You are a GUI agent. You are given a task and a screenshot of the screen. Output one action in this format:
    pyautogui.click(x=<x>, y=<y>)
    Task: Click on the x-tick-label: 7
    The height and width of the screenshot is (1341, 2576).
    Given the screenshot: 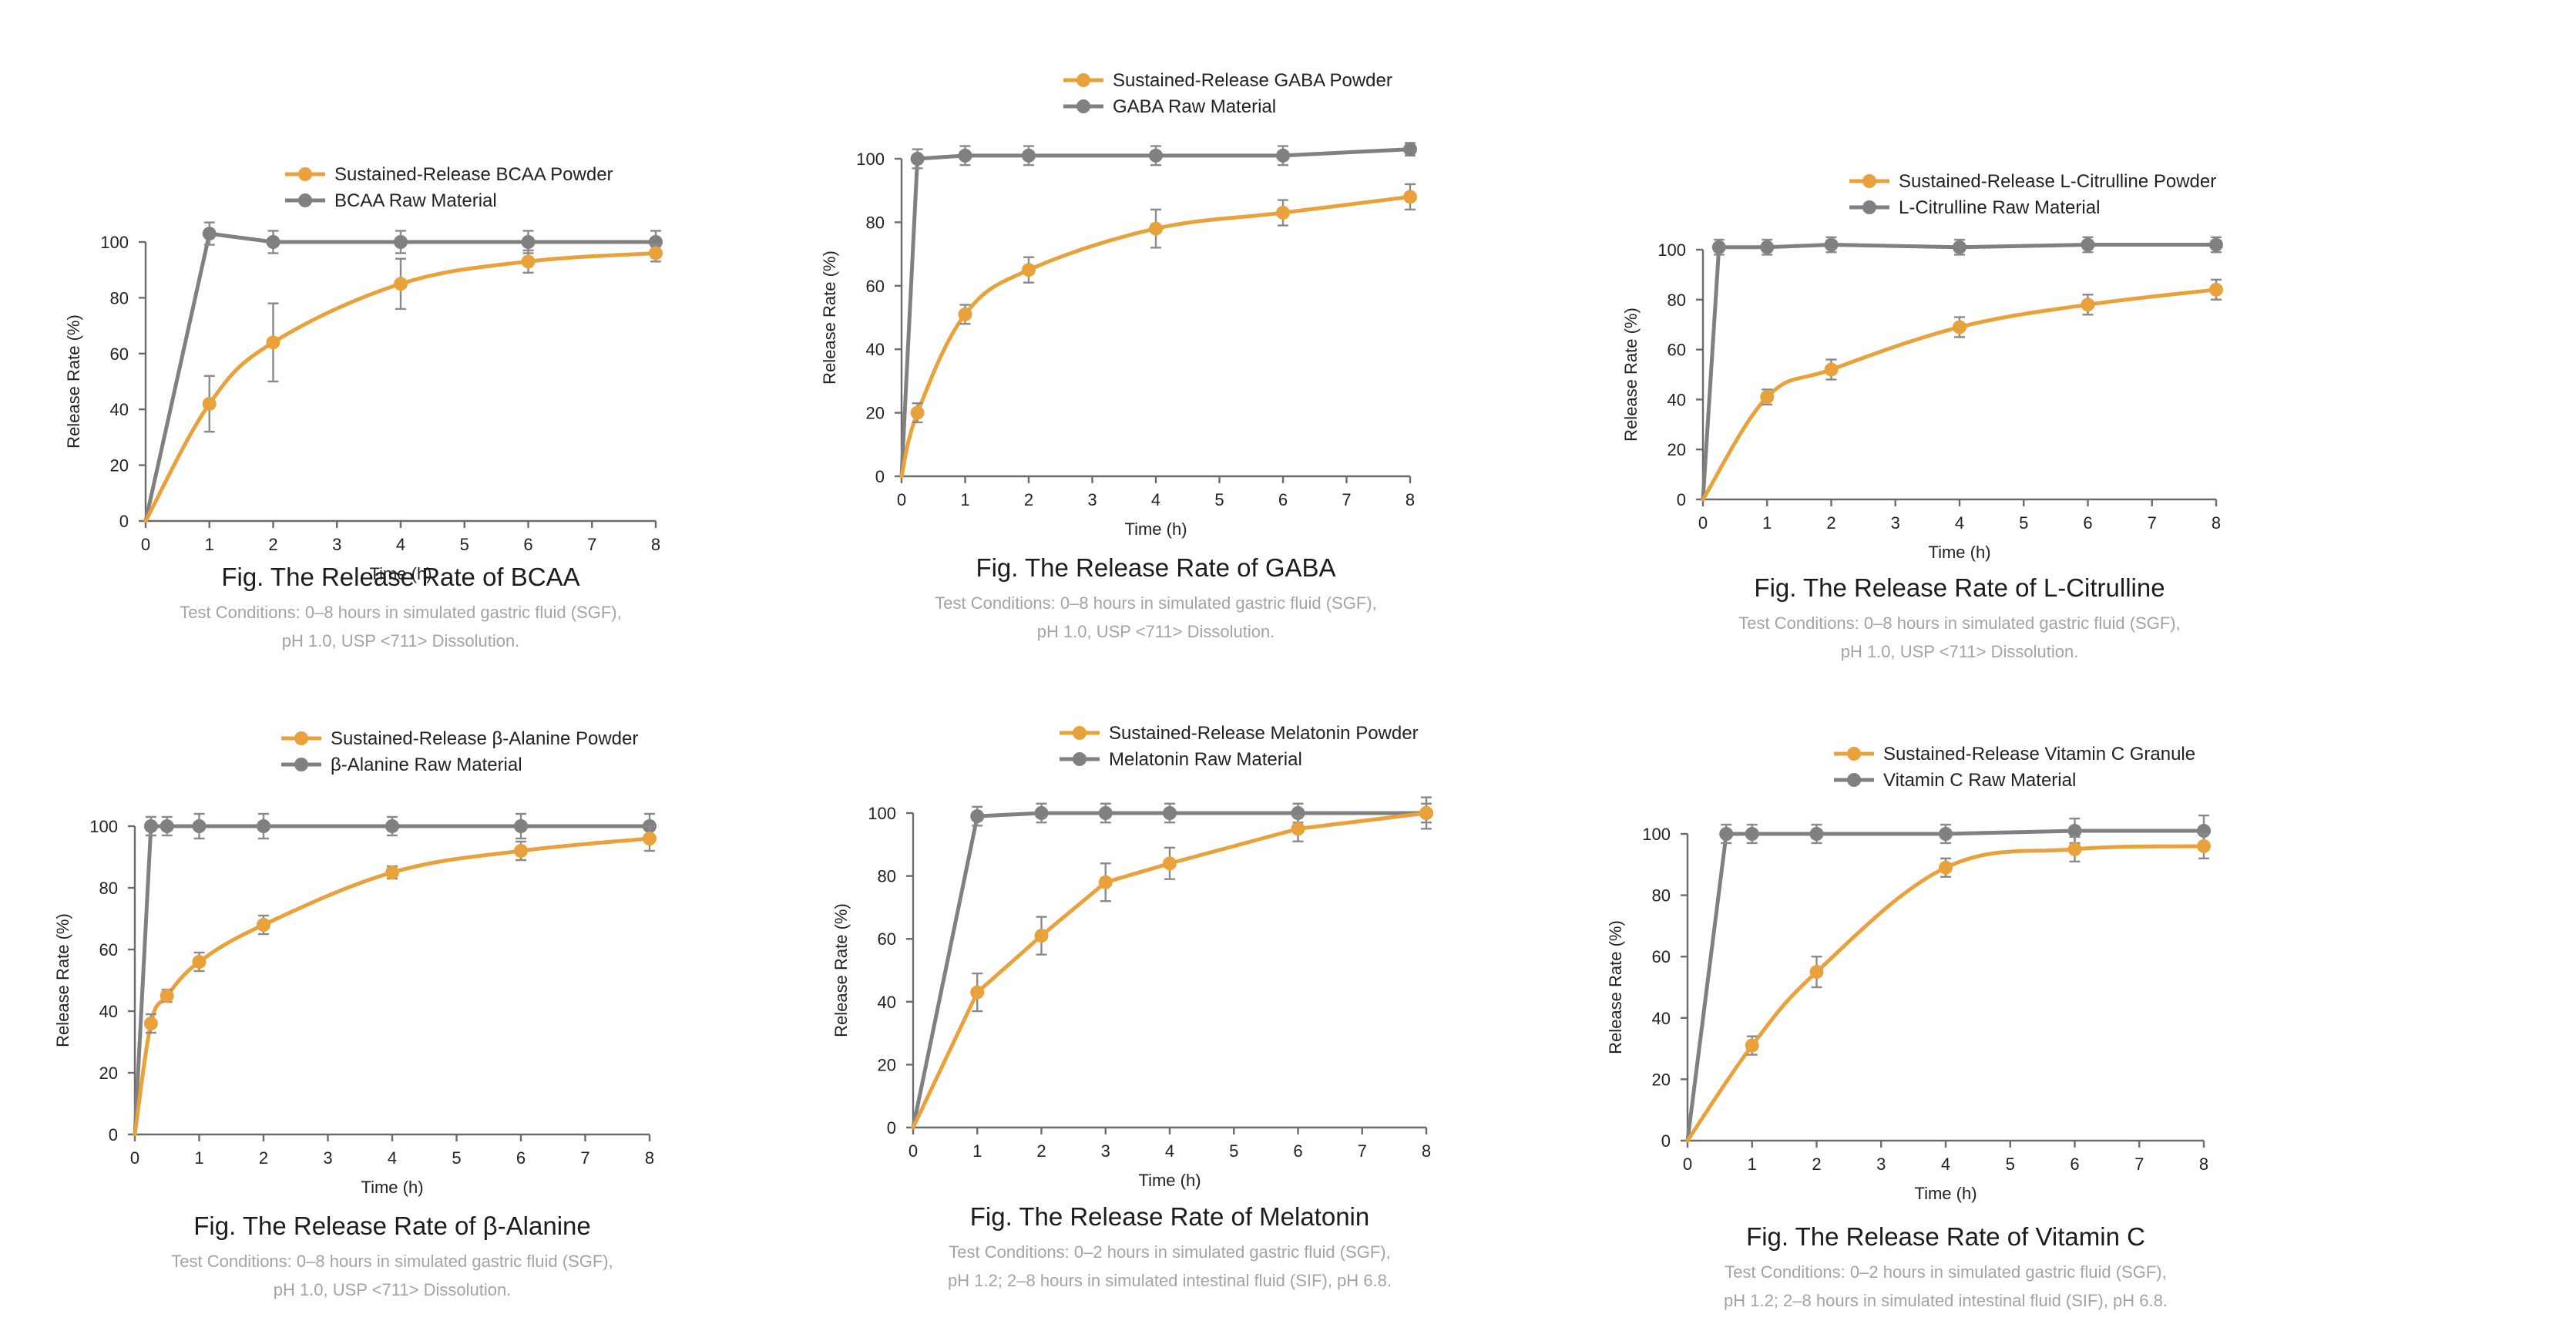 What is the action you would take?
    pyautogui.click(x=1362, y=1151)
    